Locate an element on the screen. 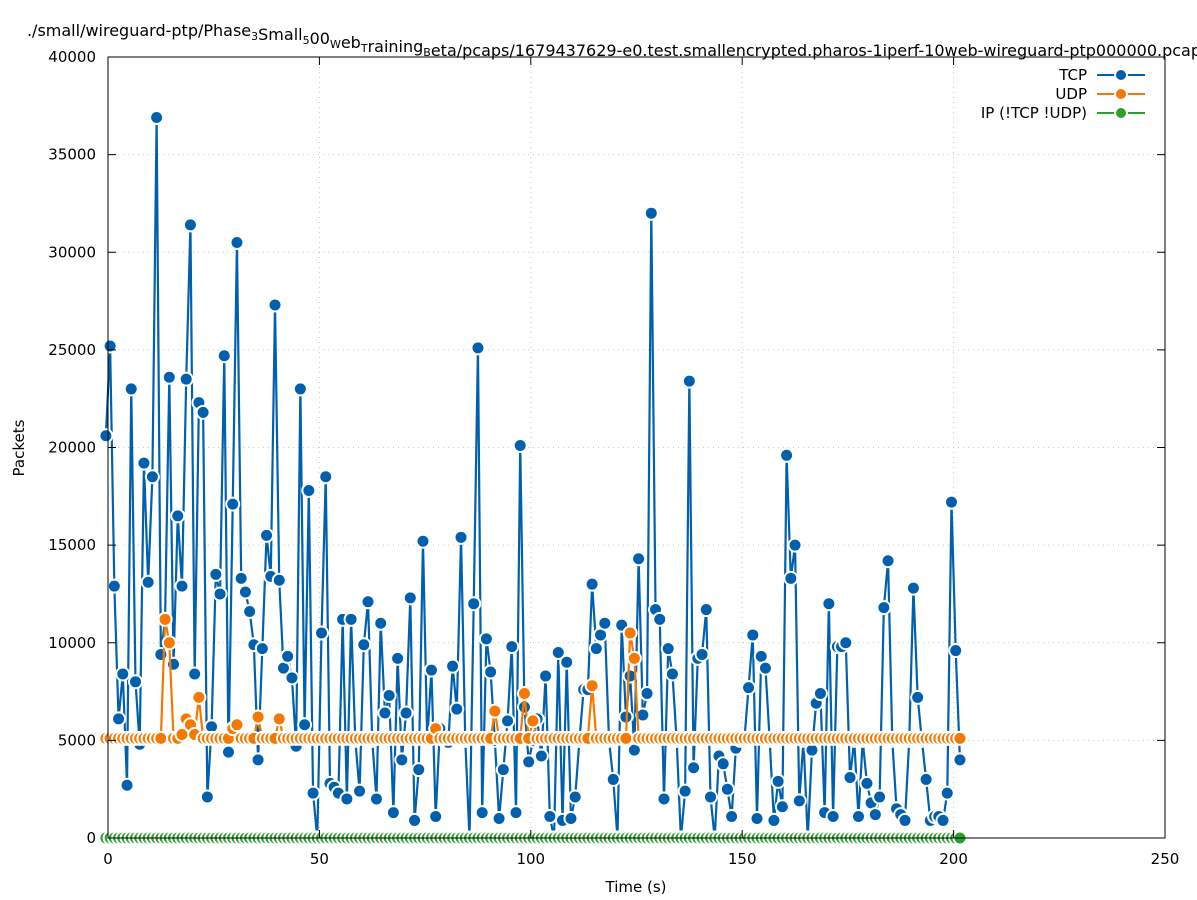  x-tick-label: 100 is located at coordinates (530, 859).